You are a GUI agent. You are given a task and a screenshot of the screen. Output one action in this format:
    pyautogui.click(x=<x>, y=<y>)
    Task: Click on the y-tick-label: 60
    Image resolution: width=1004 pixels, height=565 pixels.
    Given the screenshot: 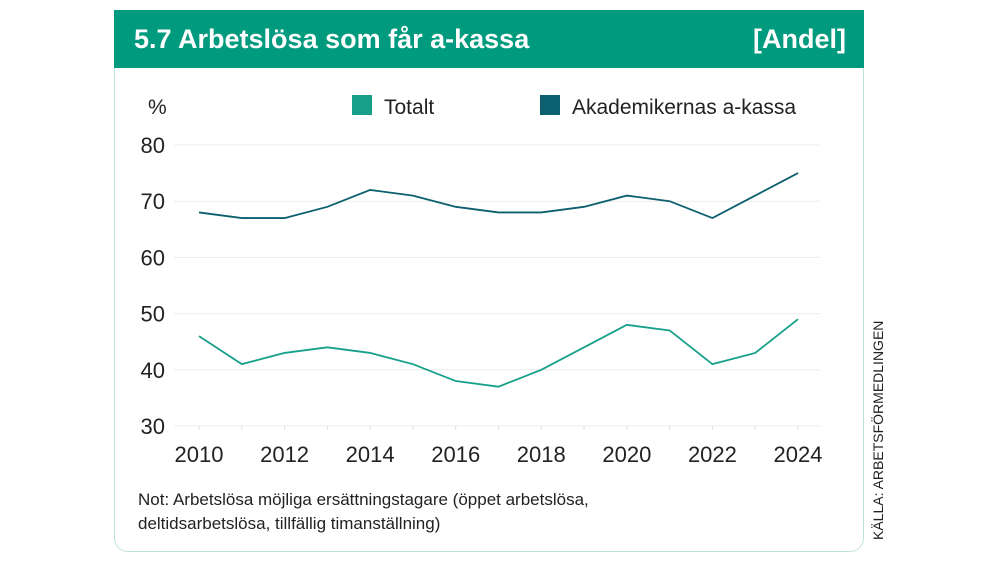 What is the action you would take?
    pyautogui.click(x=153, y=257)
    